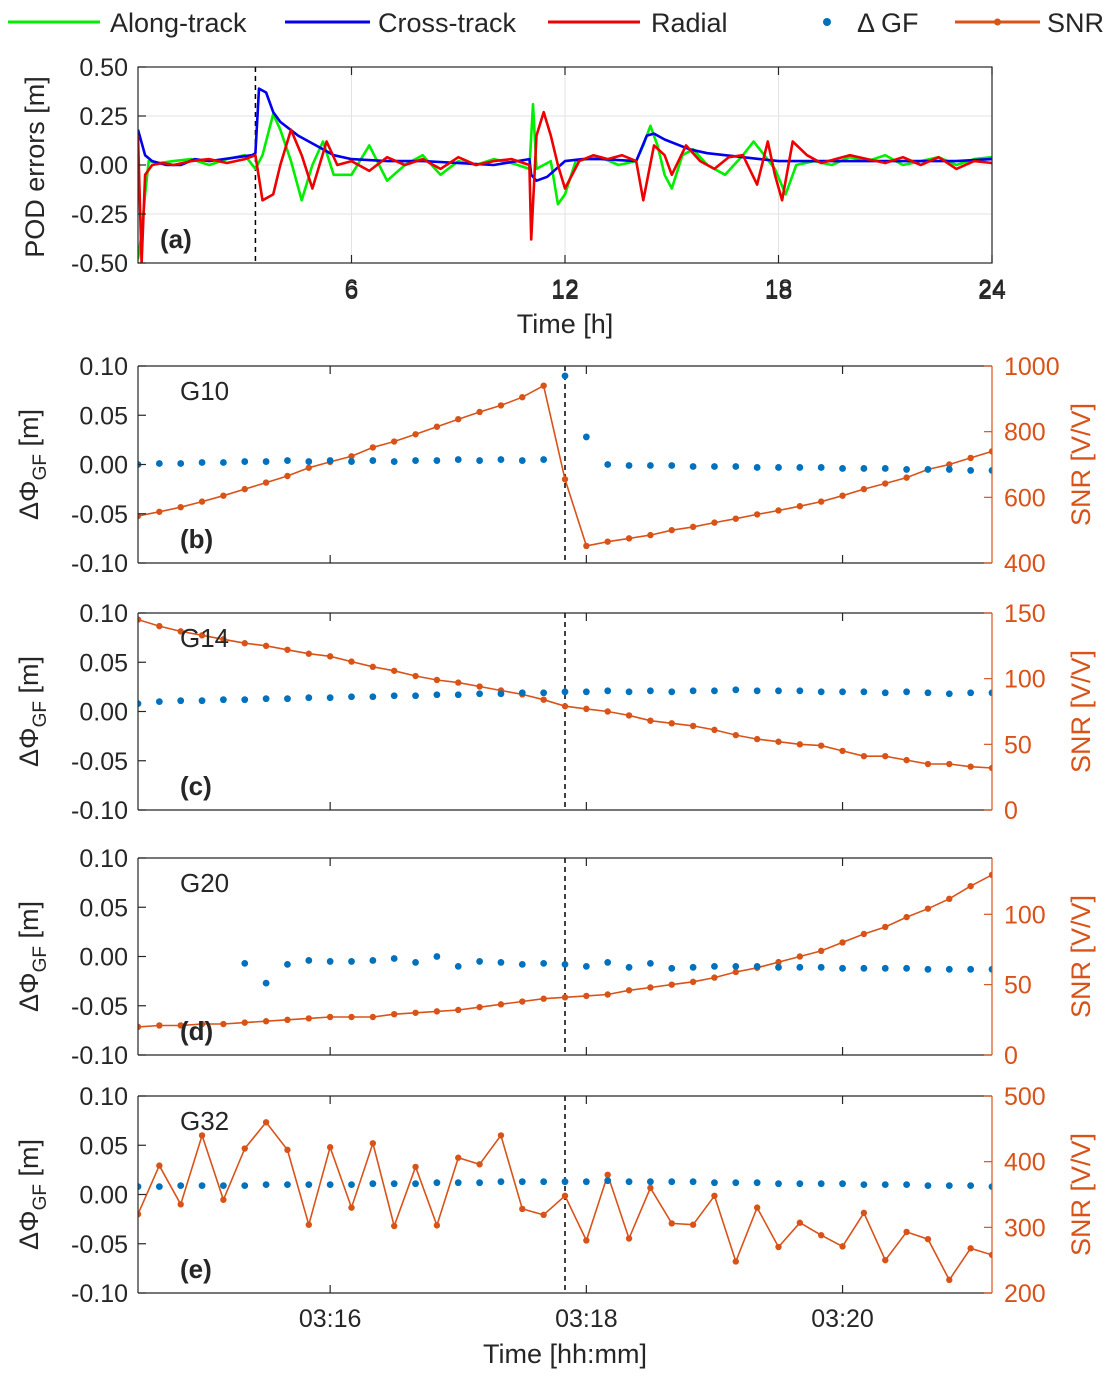  What do you see at coordinates (827, 22) in the screenshot?
I see `legend-swatch-dot` at bounding box center [827, 22].